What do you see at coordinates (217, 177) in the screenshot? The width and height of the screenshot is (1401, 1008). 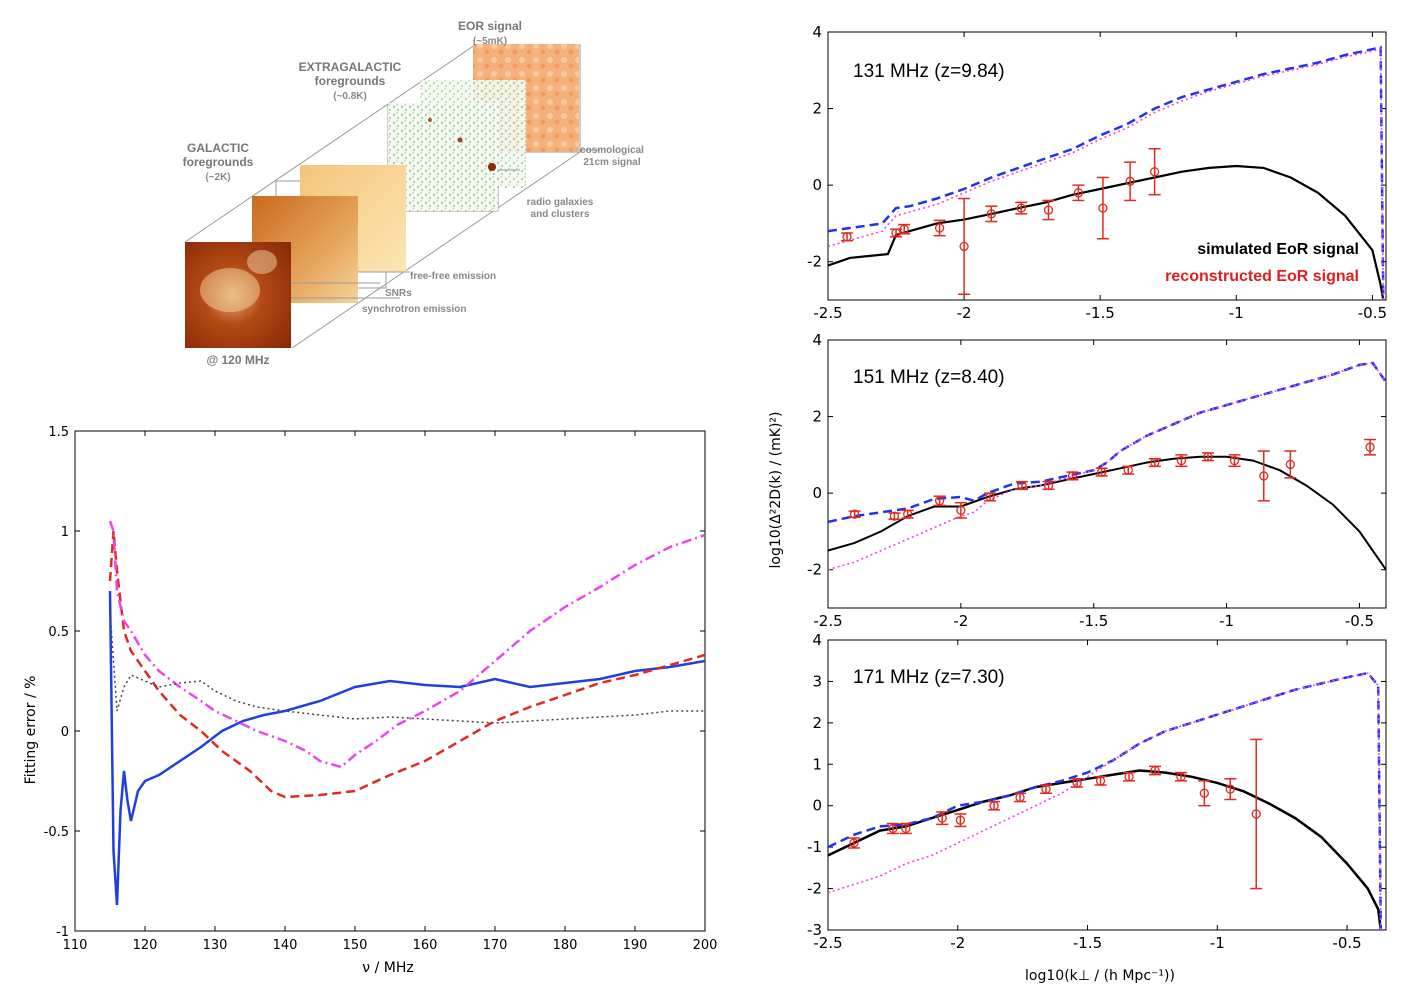 I see `gal-sub: (~2K)` at bounding box center [217, 177].